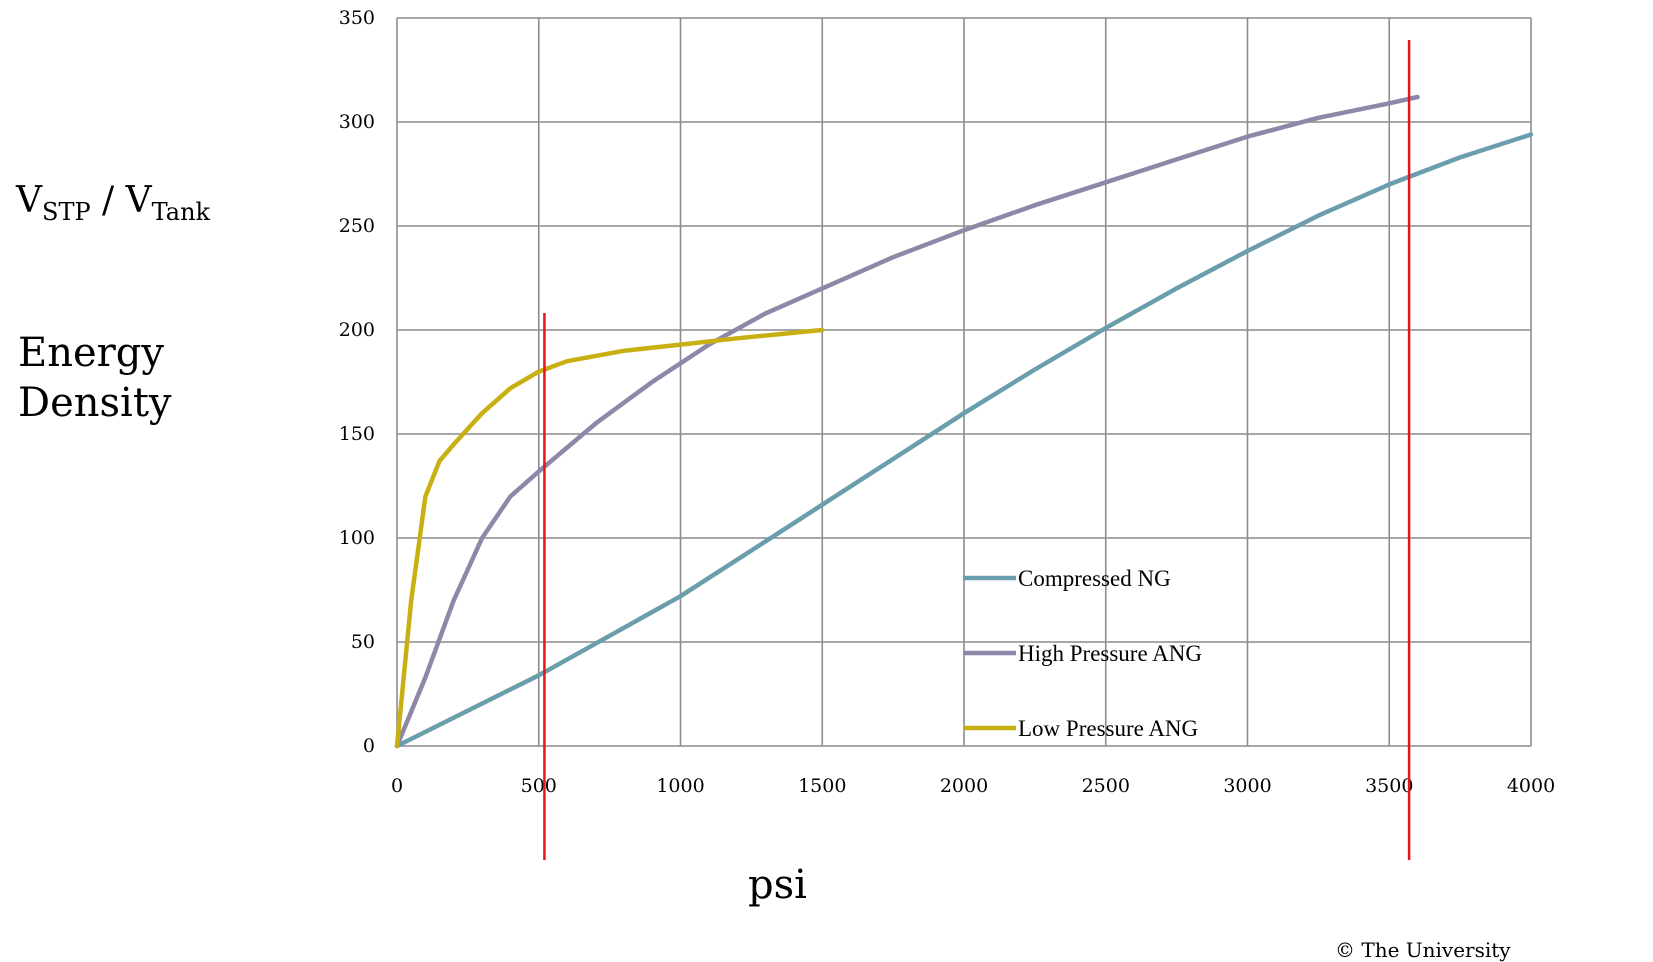  What do you see at coordinates (1094, 578) in the screenshot?
I see `legend-label: Compressed NG` at bounding box center [1094, 578].